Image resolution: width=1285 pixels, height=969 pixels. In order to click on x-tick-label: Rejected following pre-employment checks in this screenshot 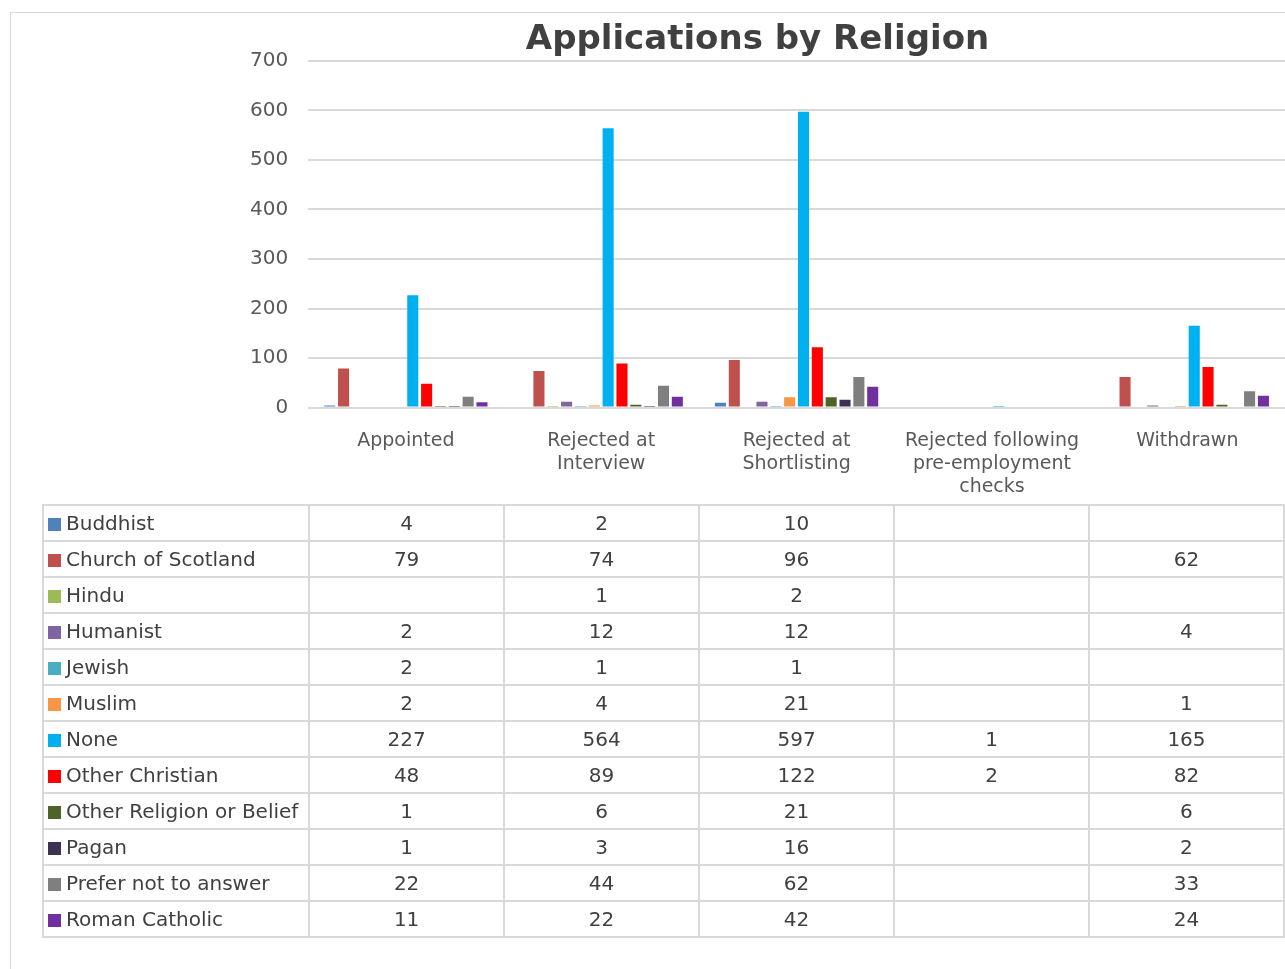, I will do `click(992, 461)`.